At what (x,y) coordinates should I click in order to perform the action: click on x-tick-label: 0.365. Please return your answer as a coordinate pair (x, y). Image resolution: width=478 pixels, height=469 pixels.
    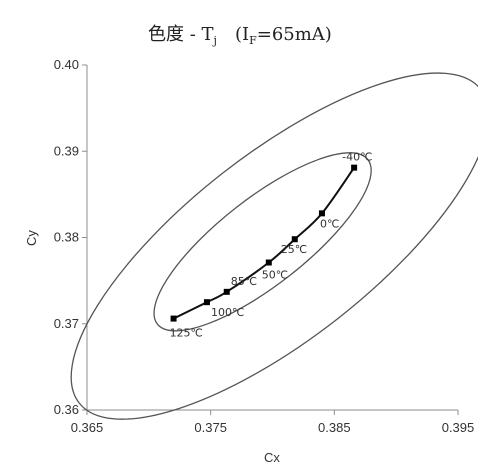
    Looking at the image, I should click on (87, 427).